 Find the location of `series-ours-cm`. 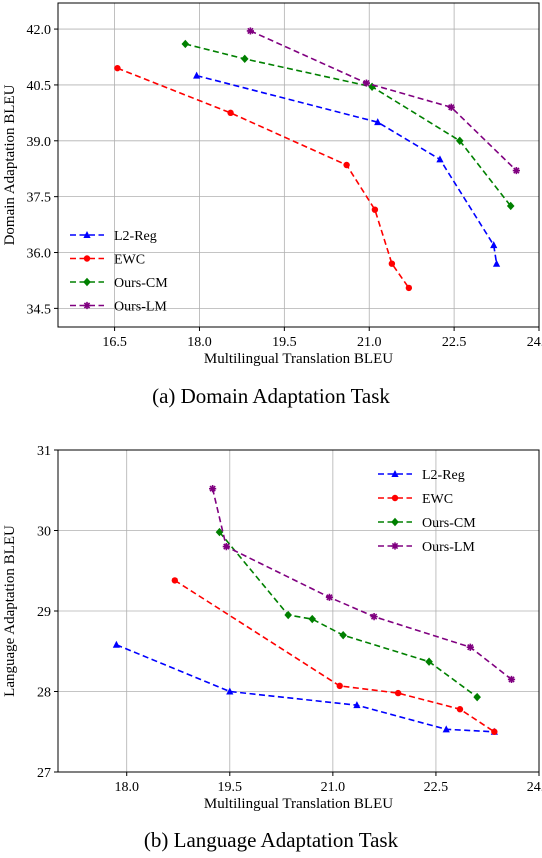

series-ours-cm is located at coordinates (348, 125).